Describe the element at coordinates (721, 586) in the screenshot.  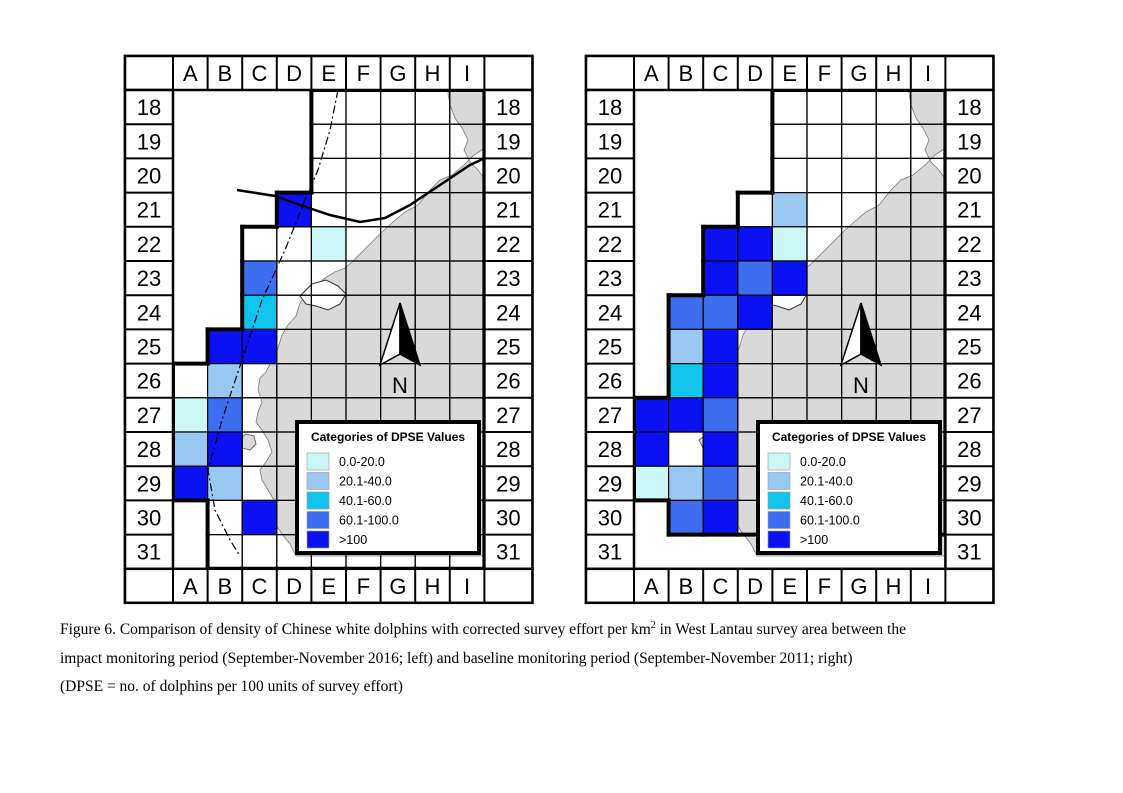
I see `column-label: C` at that location.